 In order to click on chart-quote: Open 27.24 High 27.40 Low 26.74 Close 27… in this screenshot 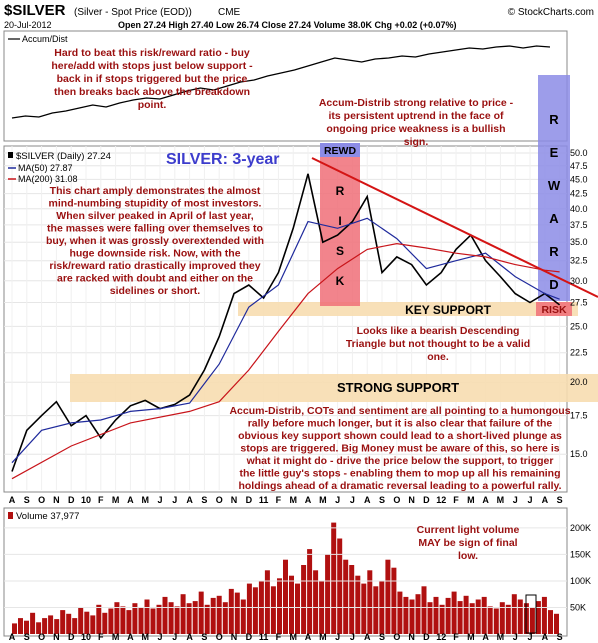, I will do `click(287, 25)`.